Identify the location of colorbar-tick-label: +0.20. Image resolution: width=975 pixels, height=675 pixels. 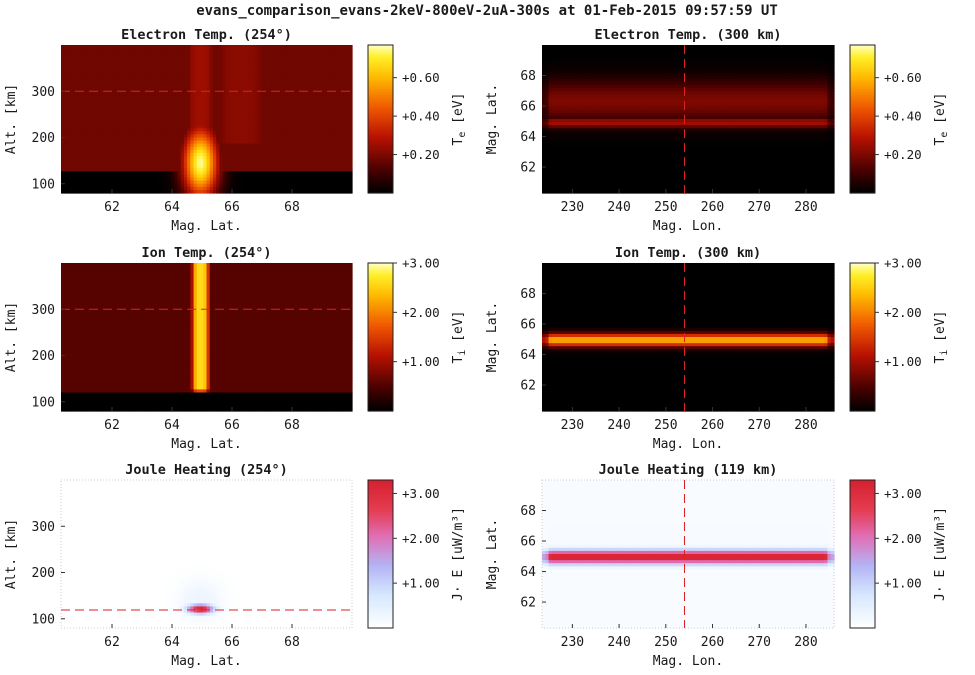
(421, 154).